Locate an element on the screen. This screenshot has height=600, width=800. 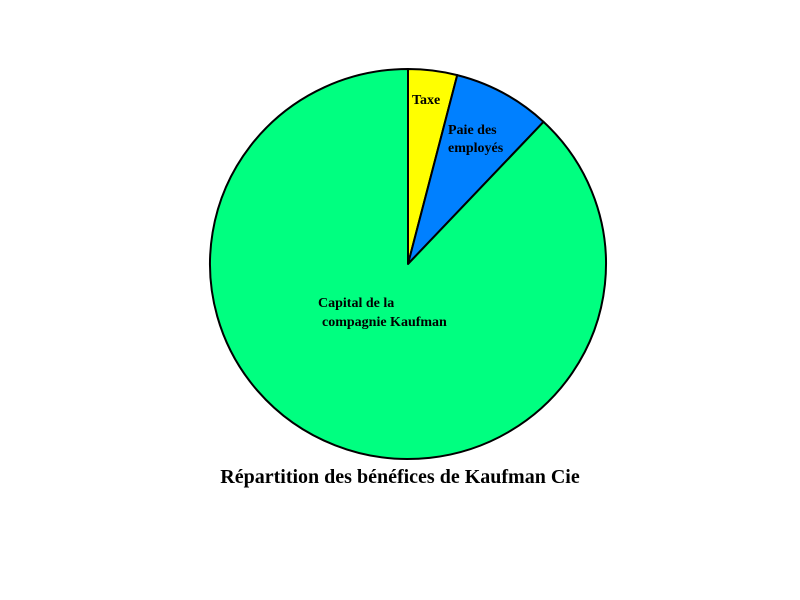
slice-label-0: Taxe is located at coordinates (426, 100).